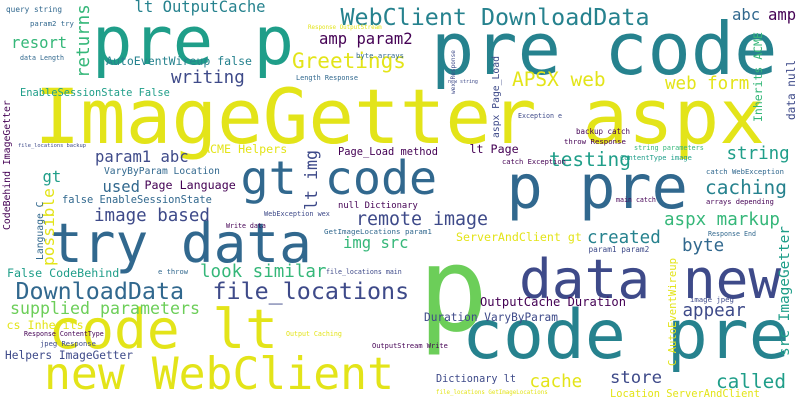 The height and width of the screenshot is (400, 800). I want to click on word-contenttype-image: ContentType image, so click(656, 157).